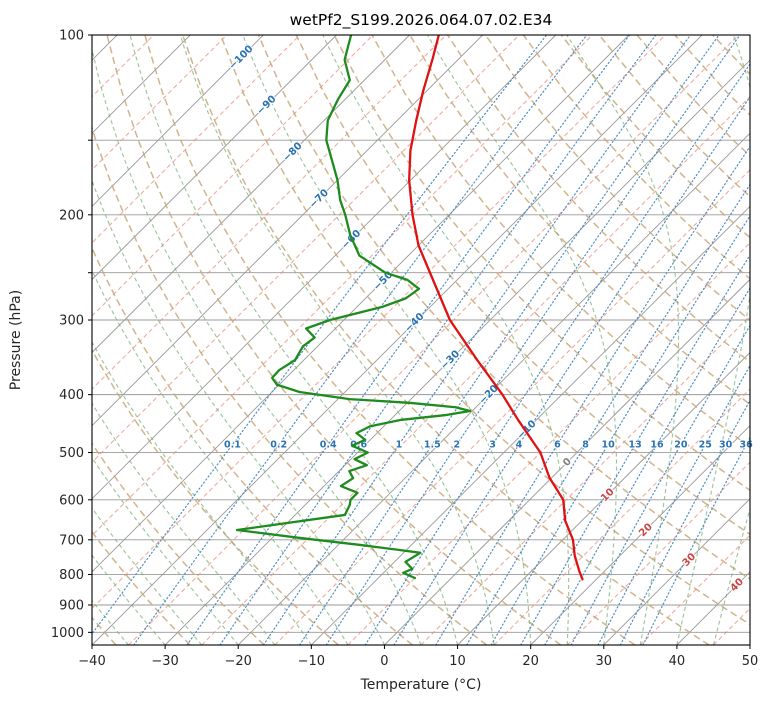 The height and width of the screenshot is (708, 775). Describe the element at coordinates (71, 395) in the screenshot. I see `y-tick-label: 400` at that location.